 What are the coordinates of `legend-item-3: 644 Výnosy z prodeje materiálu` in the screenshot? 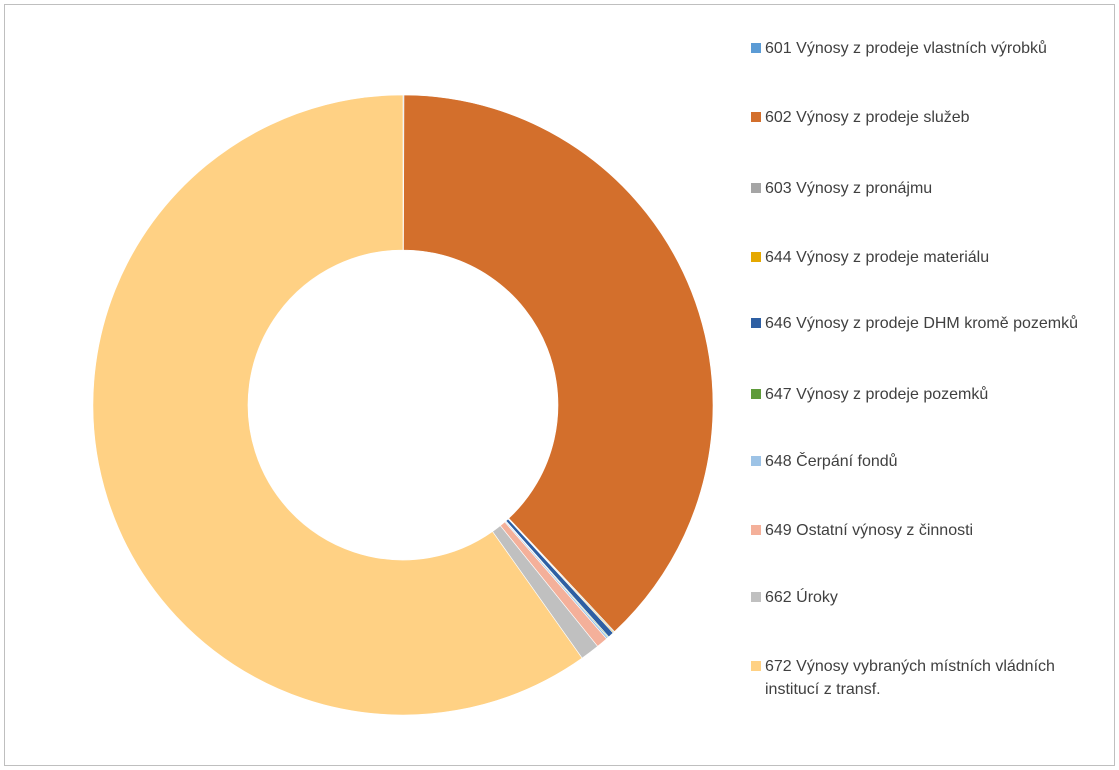 It's located at (931, 257).